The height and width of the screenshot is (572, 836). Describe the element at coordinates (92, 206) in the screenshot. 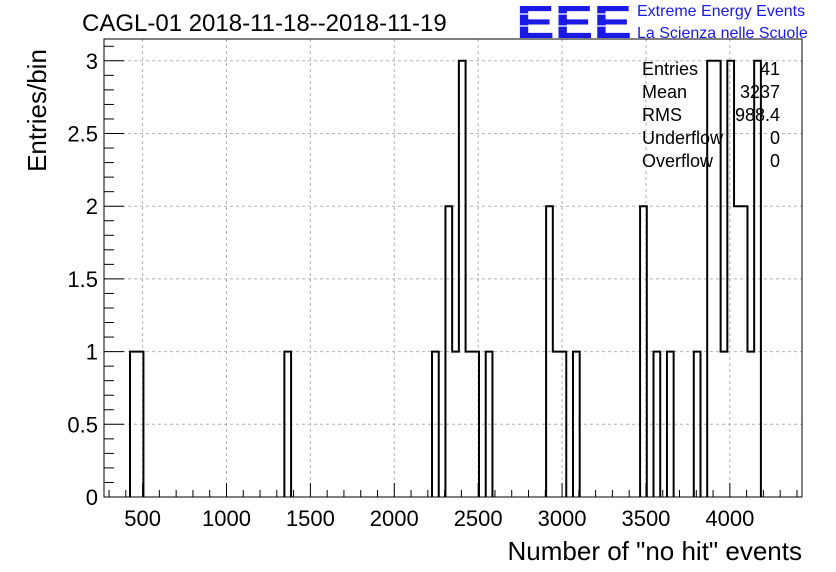

I see `y-tick-label: 2` at that location.